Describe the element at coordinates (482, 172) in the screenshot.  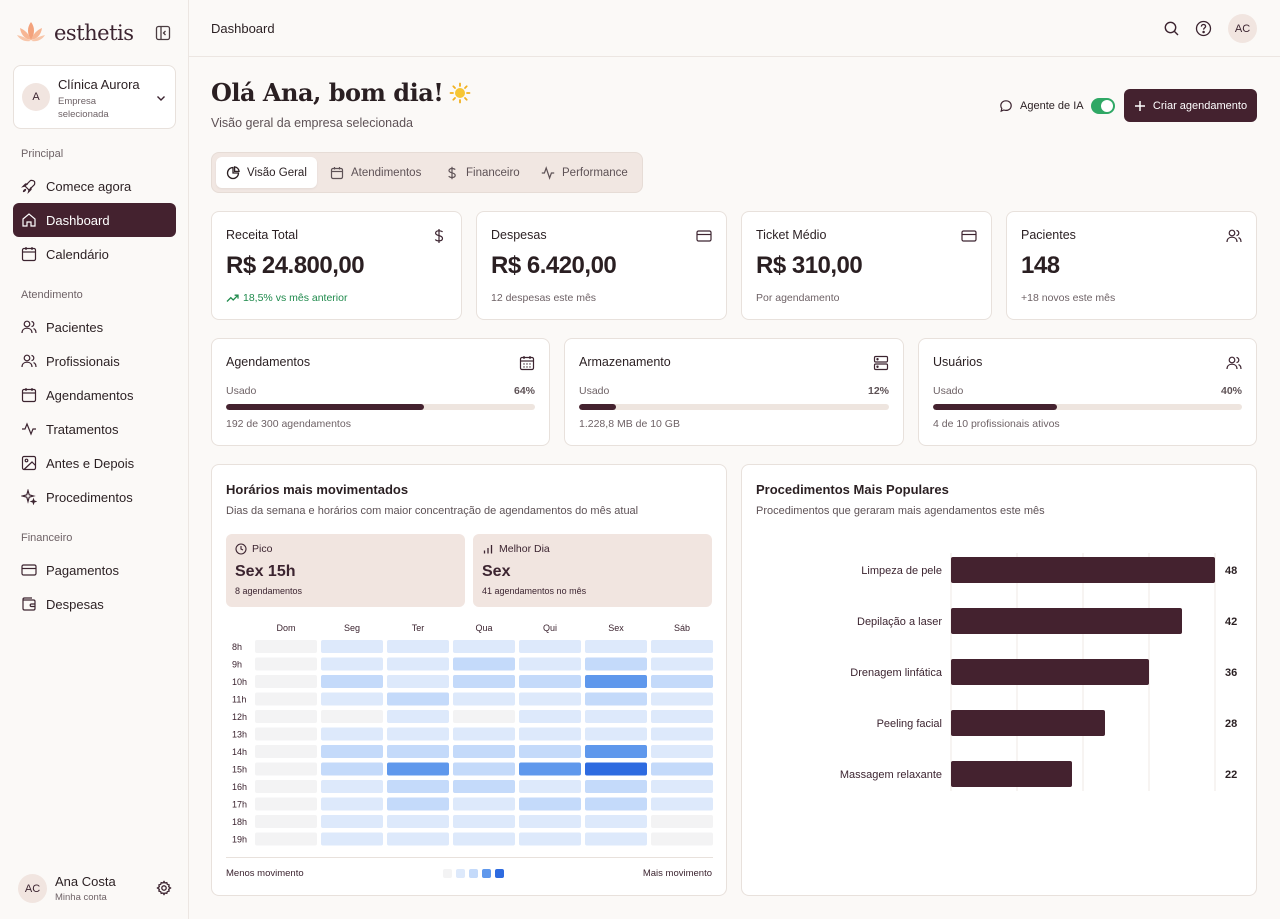
I see `tab-financeiro: Financeiro` at that location.